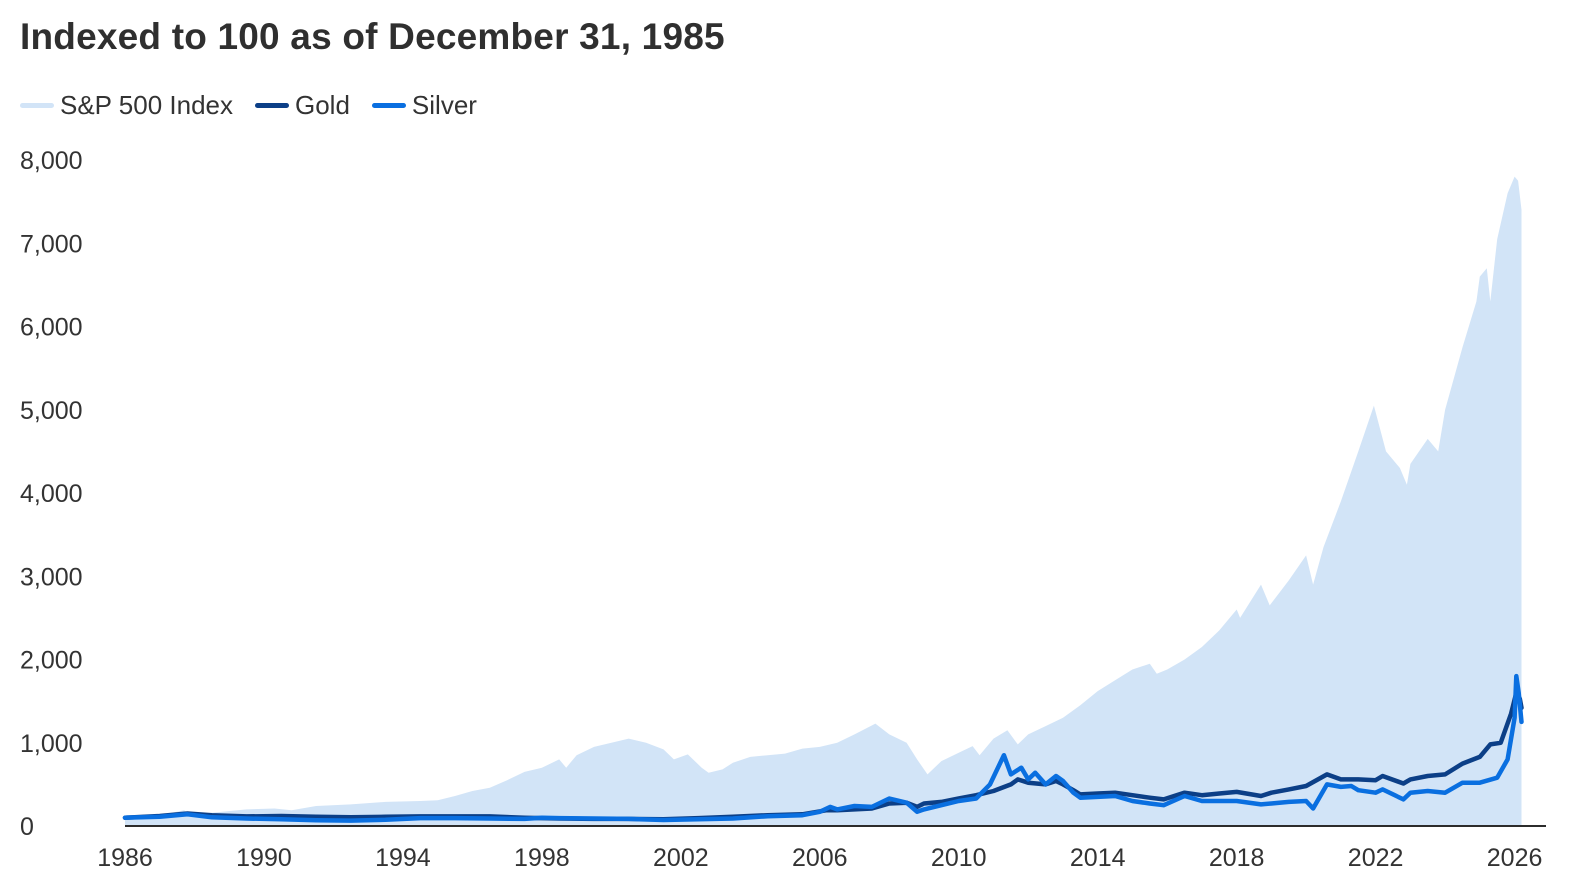  I want to click on chart-legend: S&P 500 Index Gold Silver, so click(259, 105).